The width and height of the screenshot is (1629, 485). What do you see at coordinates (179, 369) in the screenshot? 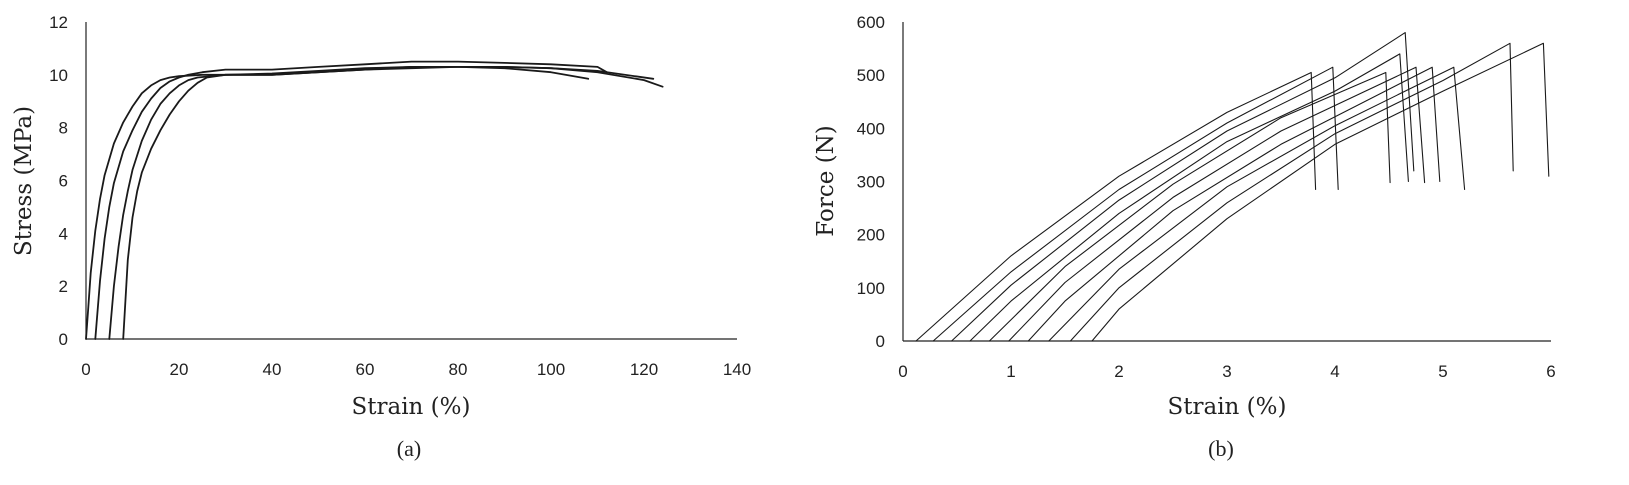
I see `x-tick-label-a-1: 20` at bounding box center [179, 369].